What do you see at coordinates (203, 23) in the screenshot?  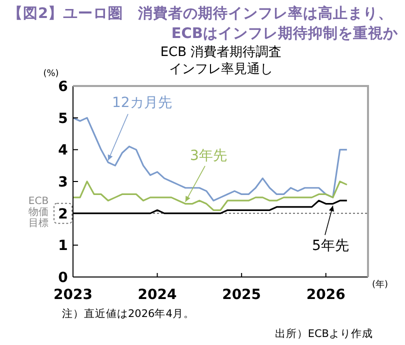 I see `chart-title: 【図2】ユーロ圏 消費者の期待インフレ率は高止まり、 ECBはインフレ期待抑制を重視か` at bounding box center [203, 23].